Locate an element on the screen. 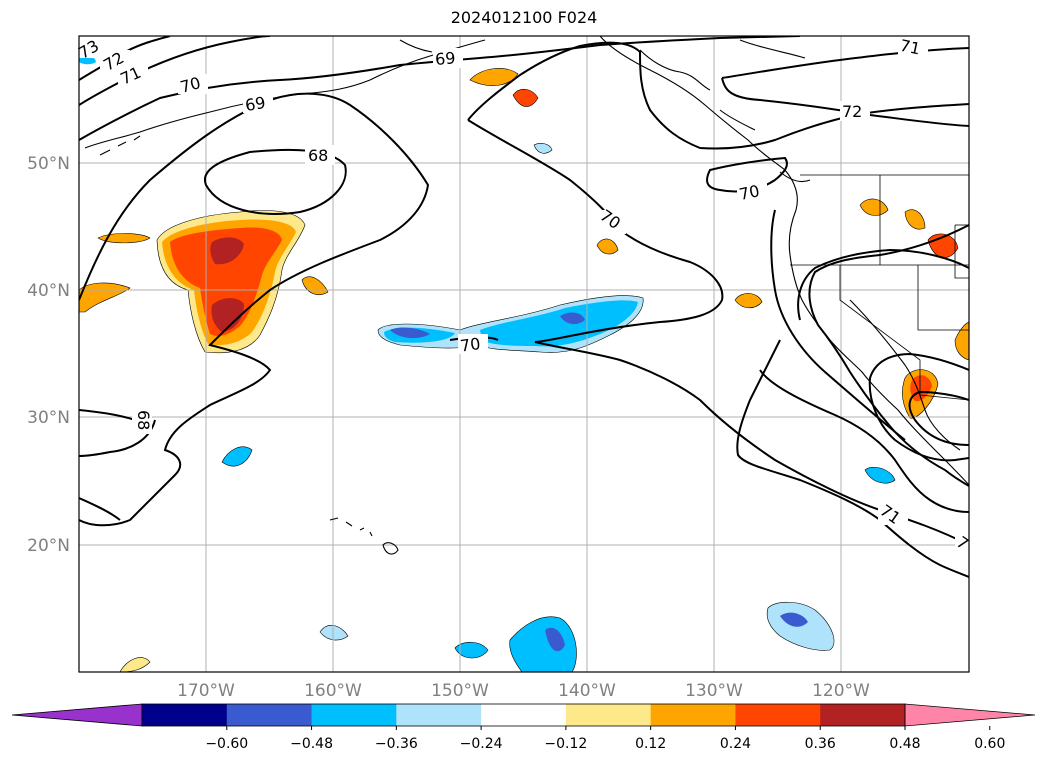  colorbar-tick-label: −0.36 is located at coordinates (396, 744).